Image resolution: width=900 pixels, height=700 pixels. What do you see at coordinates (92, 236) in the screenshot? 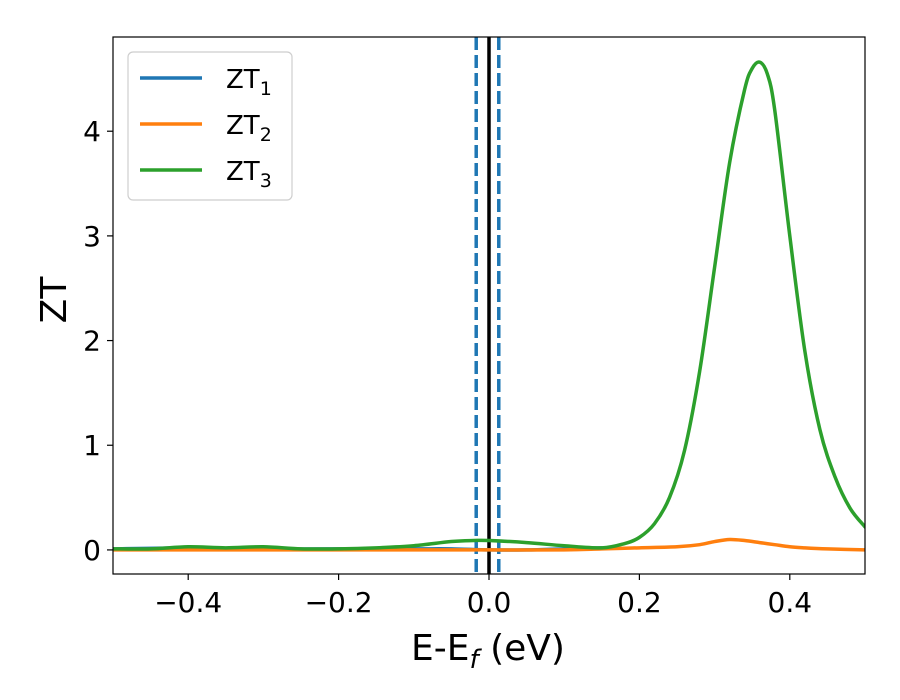
I see `y-tick-label: 3` at bounding box center [92, 236].